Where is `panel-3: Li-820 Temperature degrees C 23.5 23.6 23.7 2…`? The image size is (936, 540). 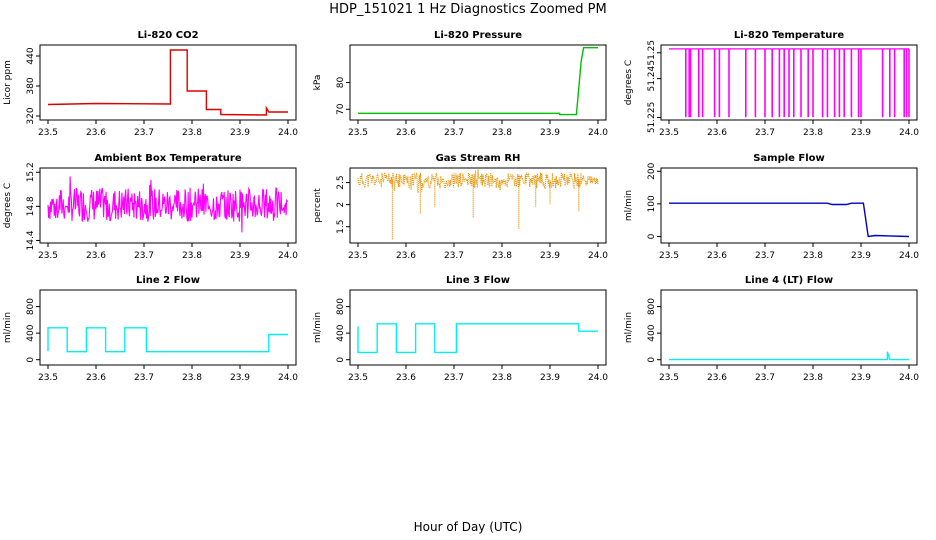
panel-3: Li-820 Temperature degrees C 23.5 23.6 23.7 2… is located at coordinates (771, 84).